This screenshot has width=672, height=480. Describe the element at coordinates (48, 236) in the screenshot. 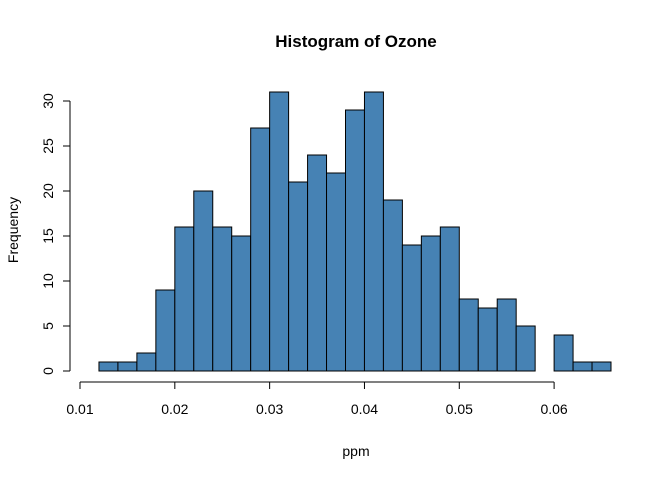

I see `y-tick-label: 15` at that location.